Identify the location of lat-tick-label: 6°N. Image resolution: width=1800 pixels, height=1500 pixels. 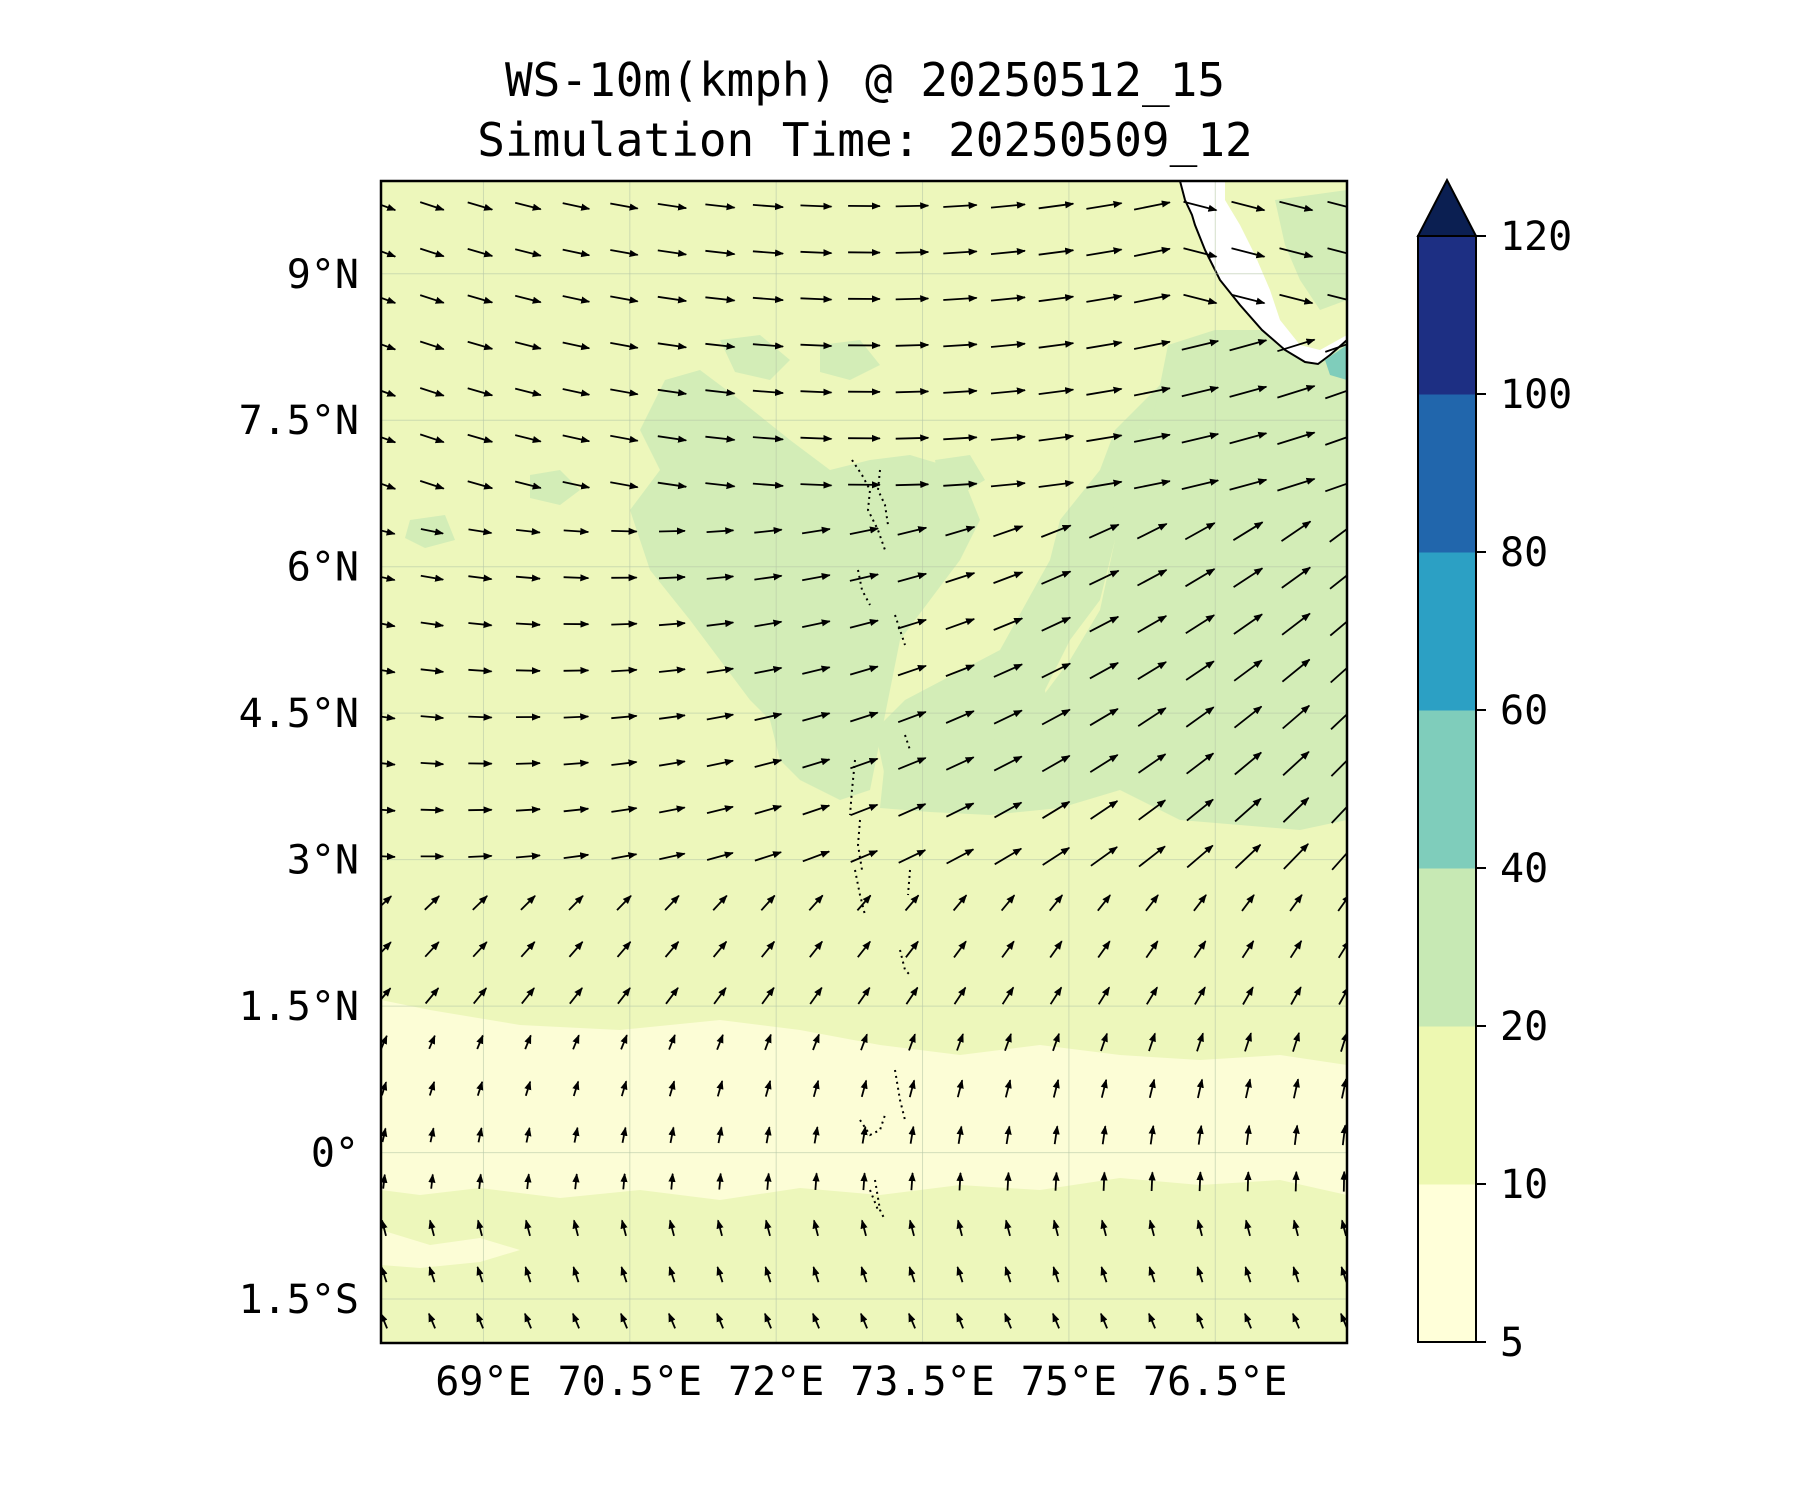
(323, 568).